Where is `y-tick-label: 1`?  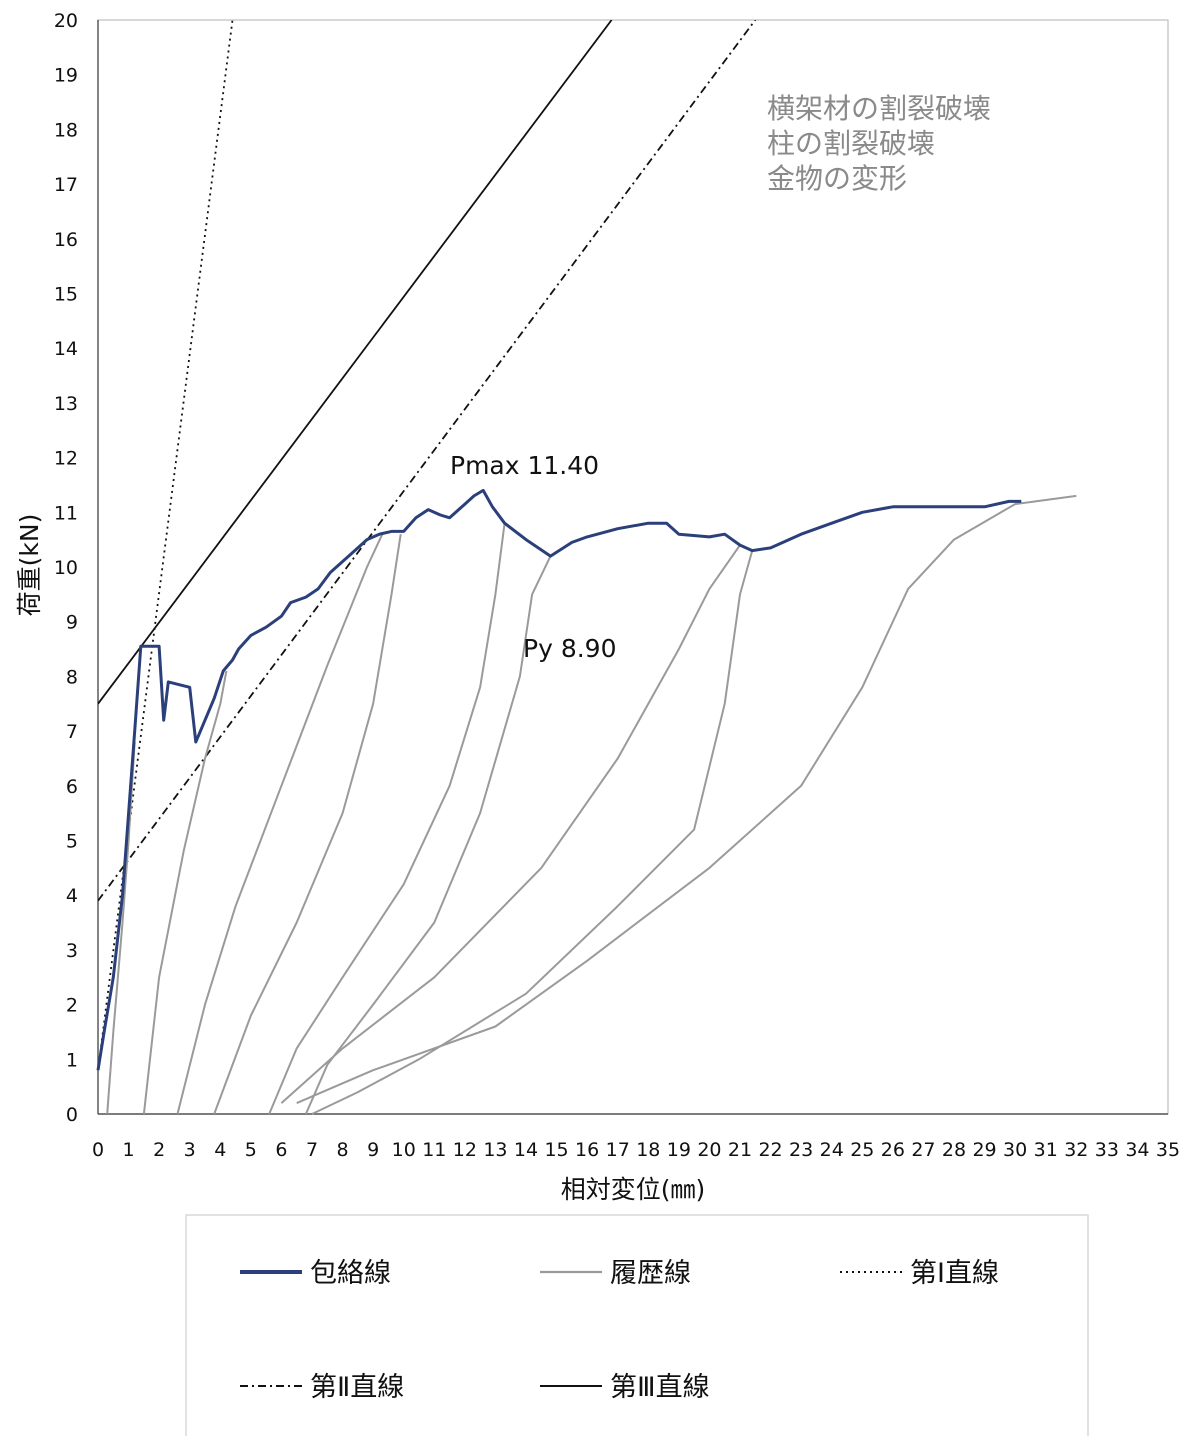
y-tick-label: 1 is located at coordinates (72, 1060).